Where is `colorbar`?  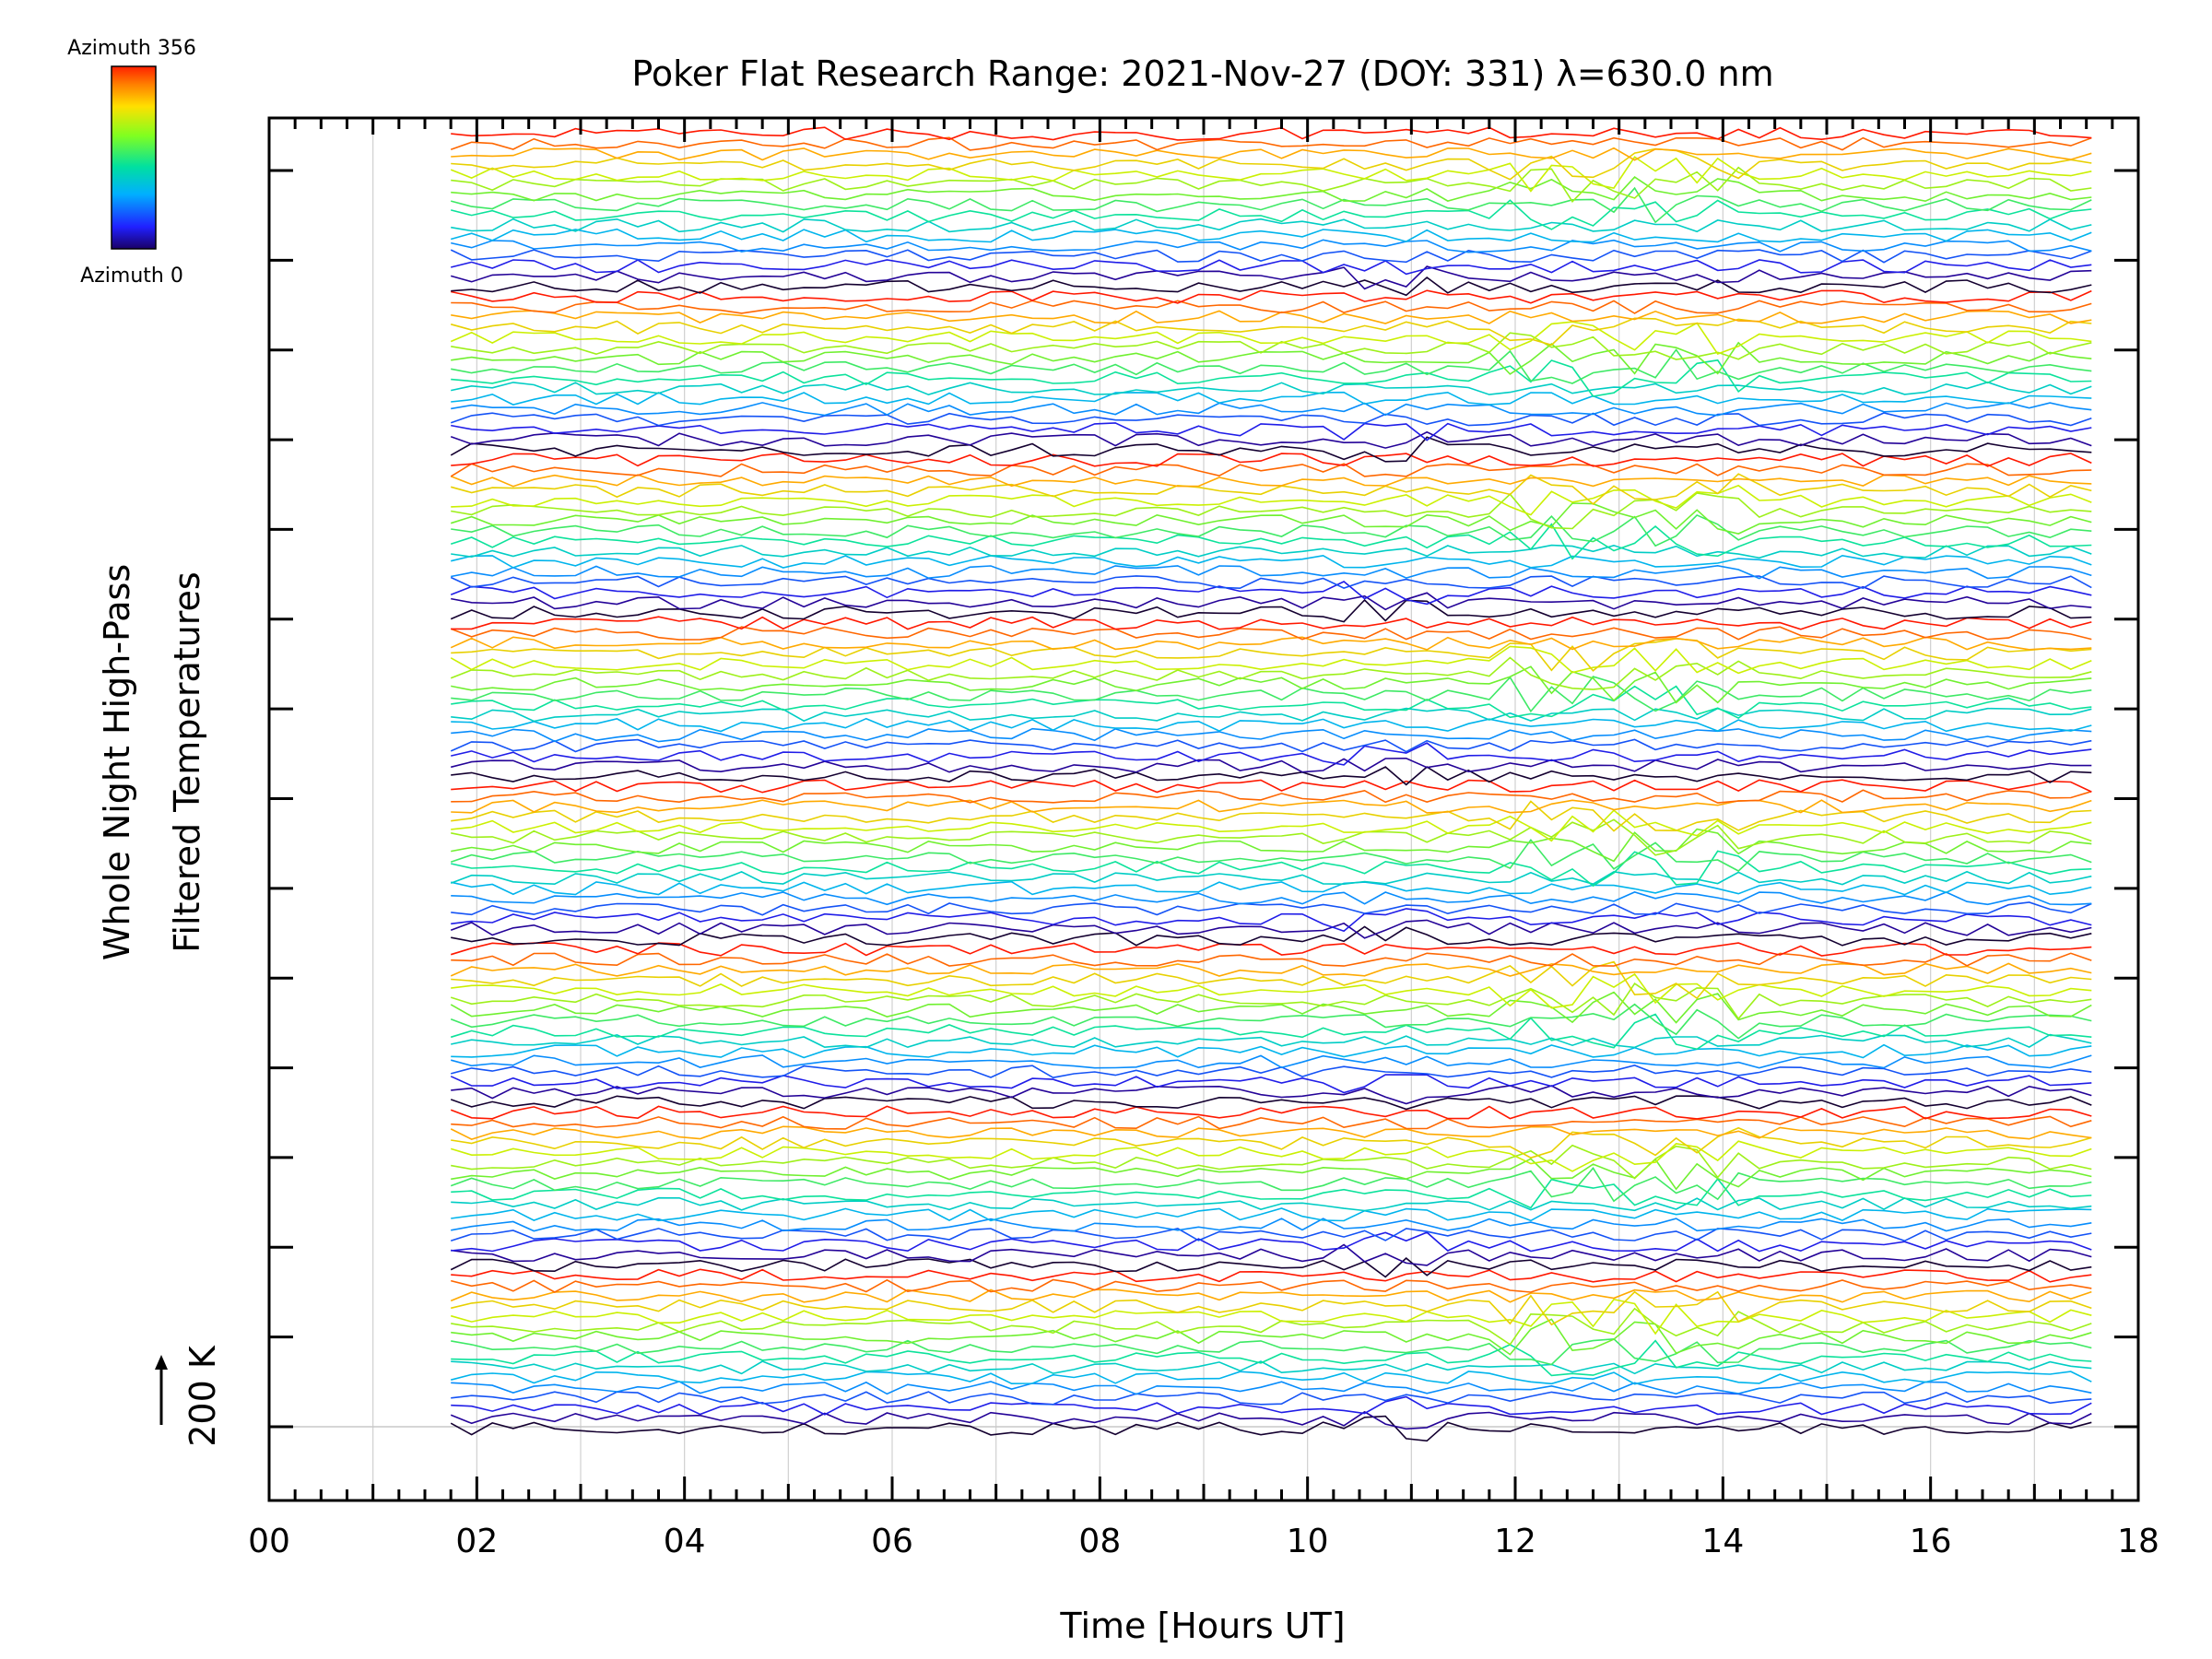
colorbar is located at coordinates (134, 157).